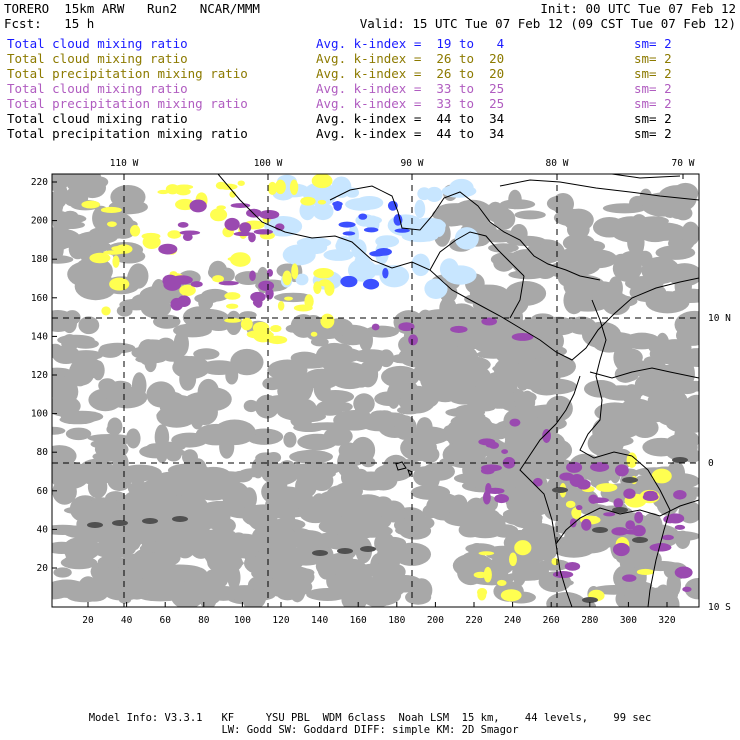  Describe the element at coordinates (319, 620) in the screenshot. I see `x-tick-label: 140` at that location.